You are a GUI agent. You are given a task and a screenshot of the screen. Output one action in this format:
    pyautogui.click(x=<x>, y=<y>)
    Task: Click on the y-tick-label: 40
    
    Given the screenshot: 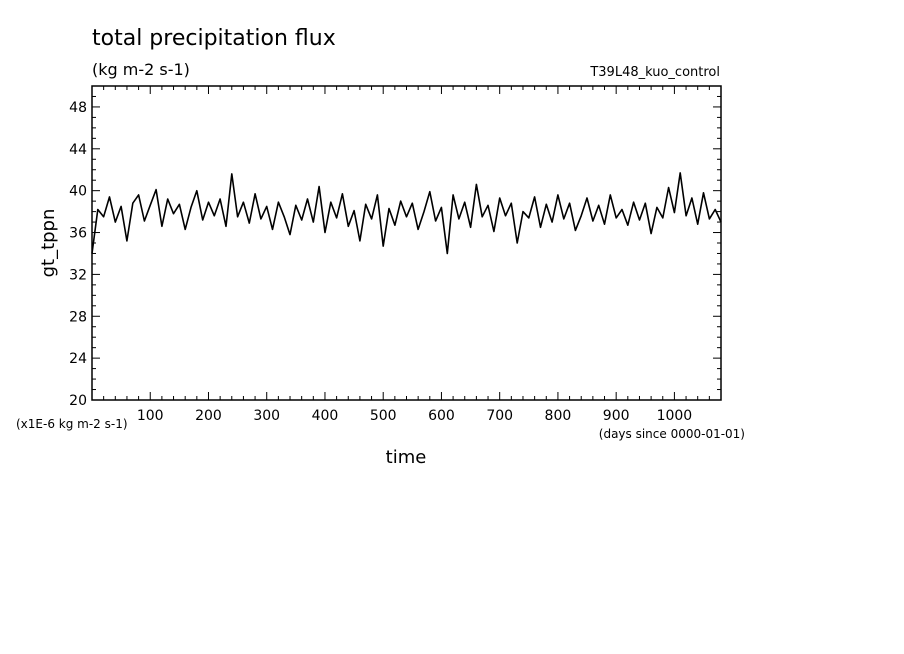 What is the action you would take?
    pyautogui.click(x=78, y=192)
    